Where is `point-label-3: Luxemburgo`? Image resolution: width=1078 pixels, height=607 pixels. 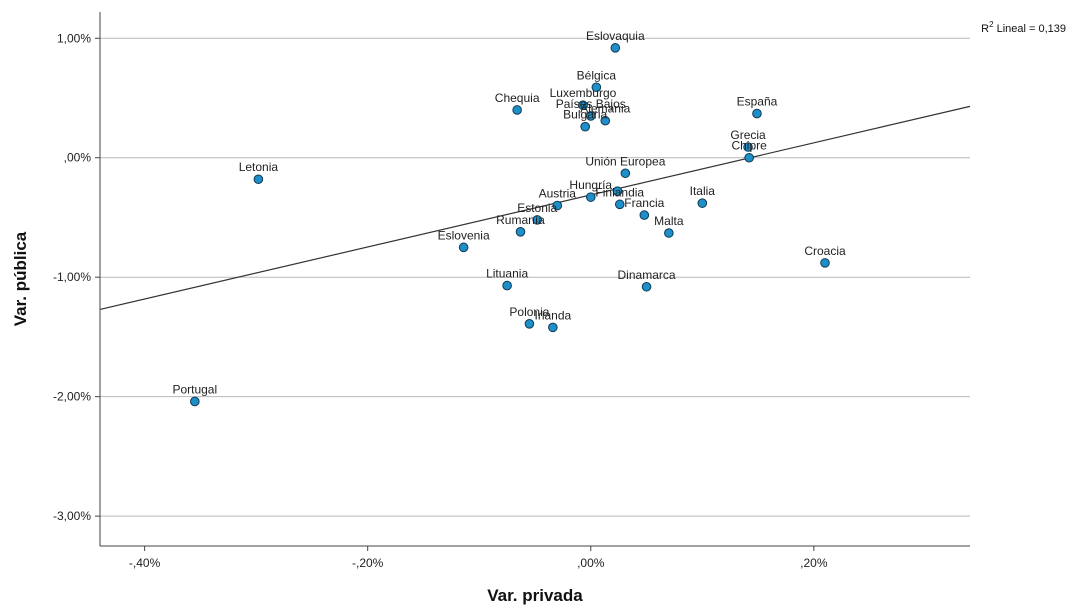
point-label-3: Luxemburgo is located at coordinates (583, 93).